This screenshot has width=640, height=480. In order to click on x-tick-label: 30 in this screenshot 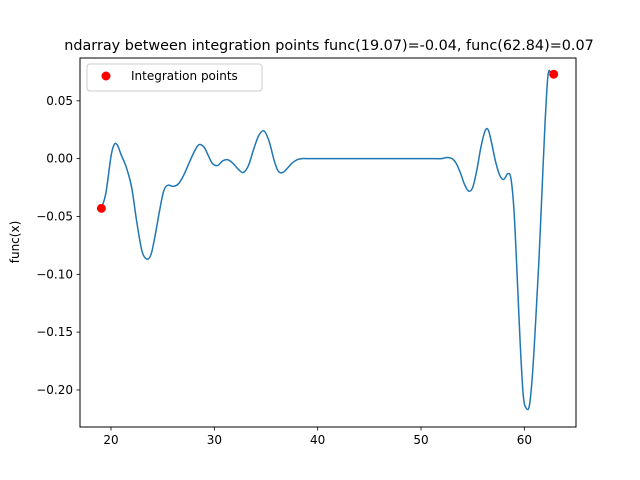, I will do `click(214, 440)`.